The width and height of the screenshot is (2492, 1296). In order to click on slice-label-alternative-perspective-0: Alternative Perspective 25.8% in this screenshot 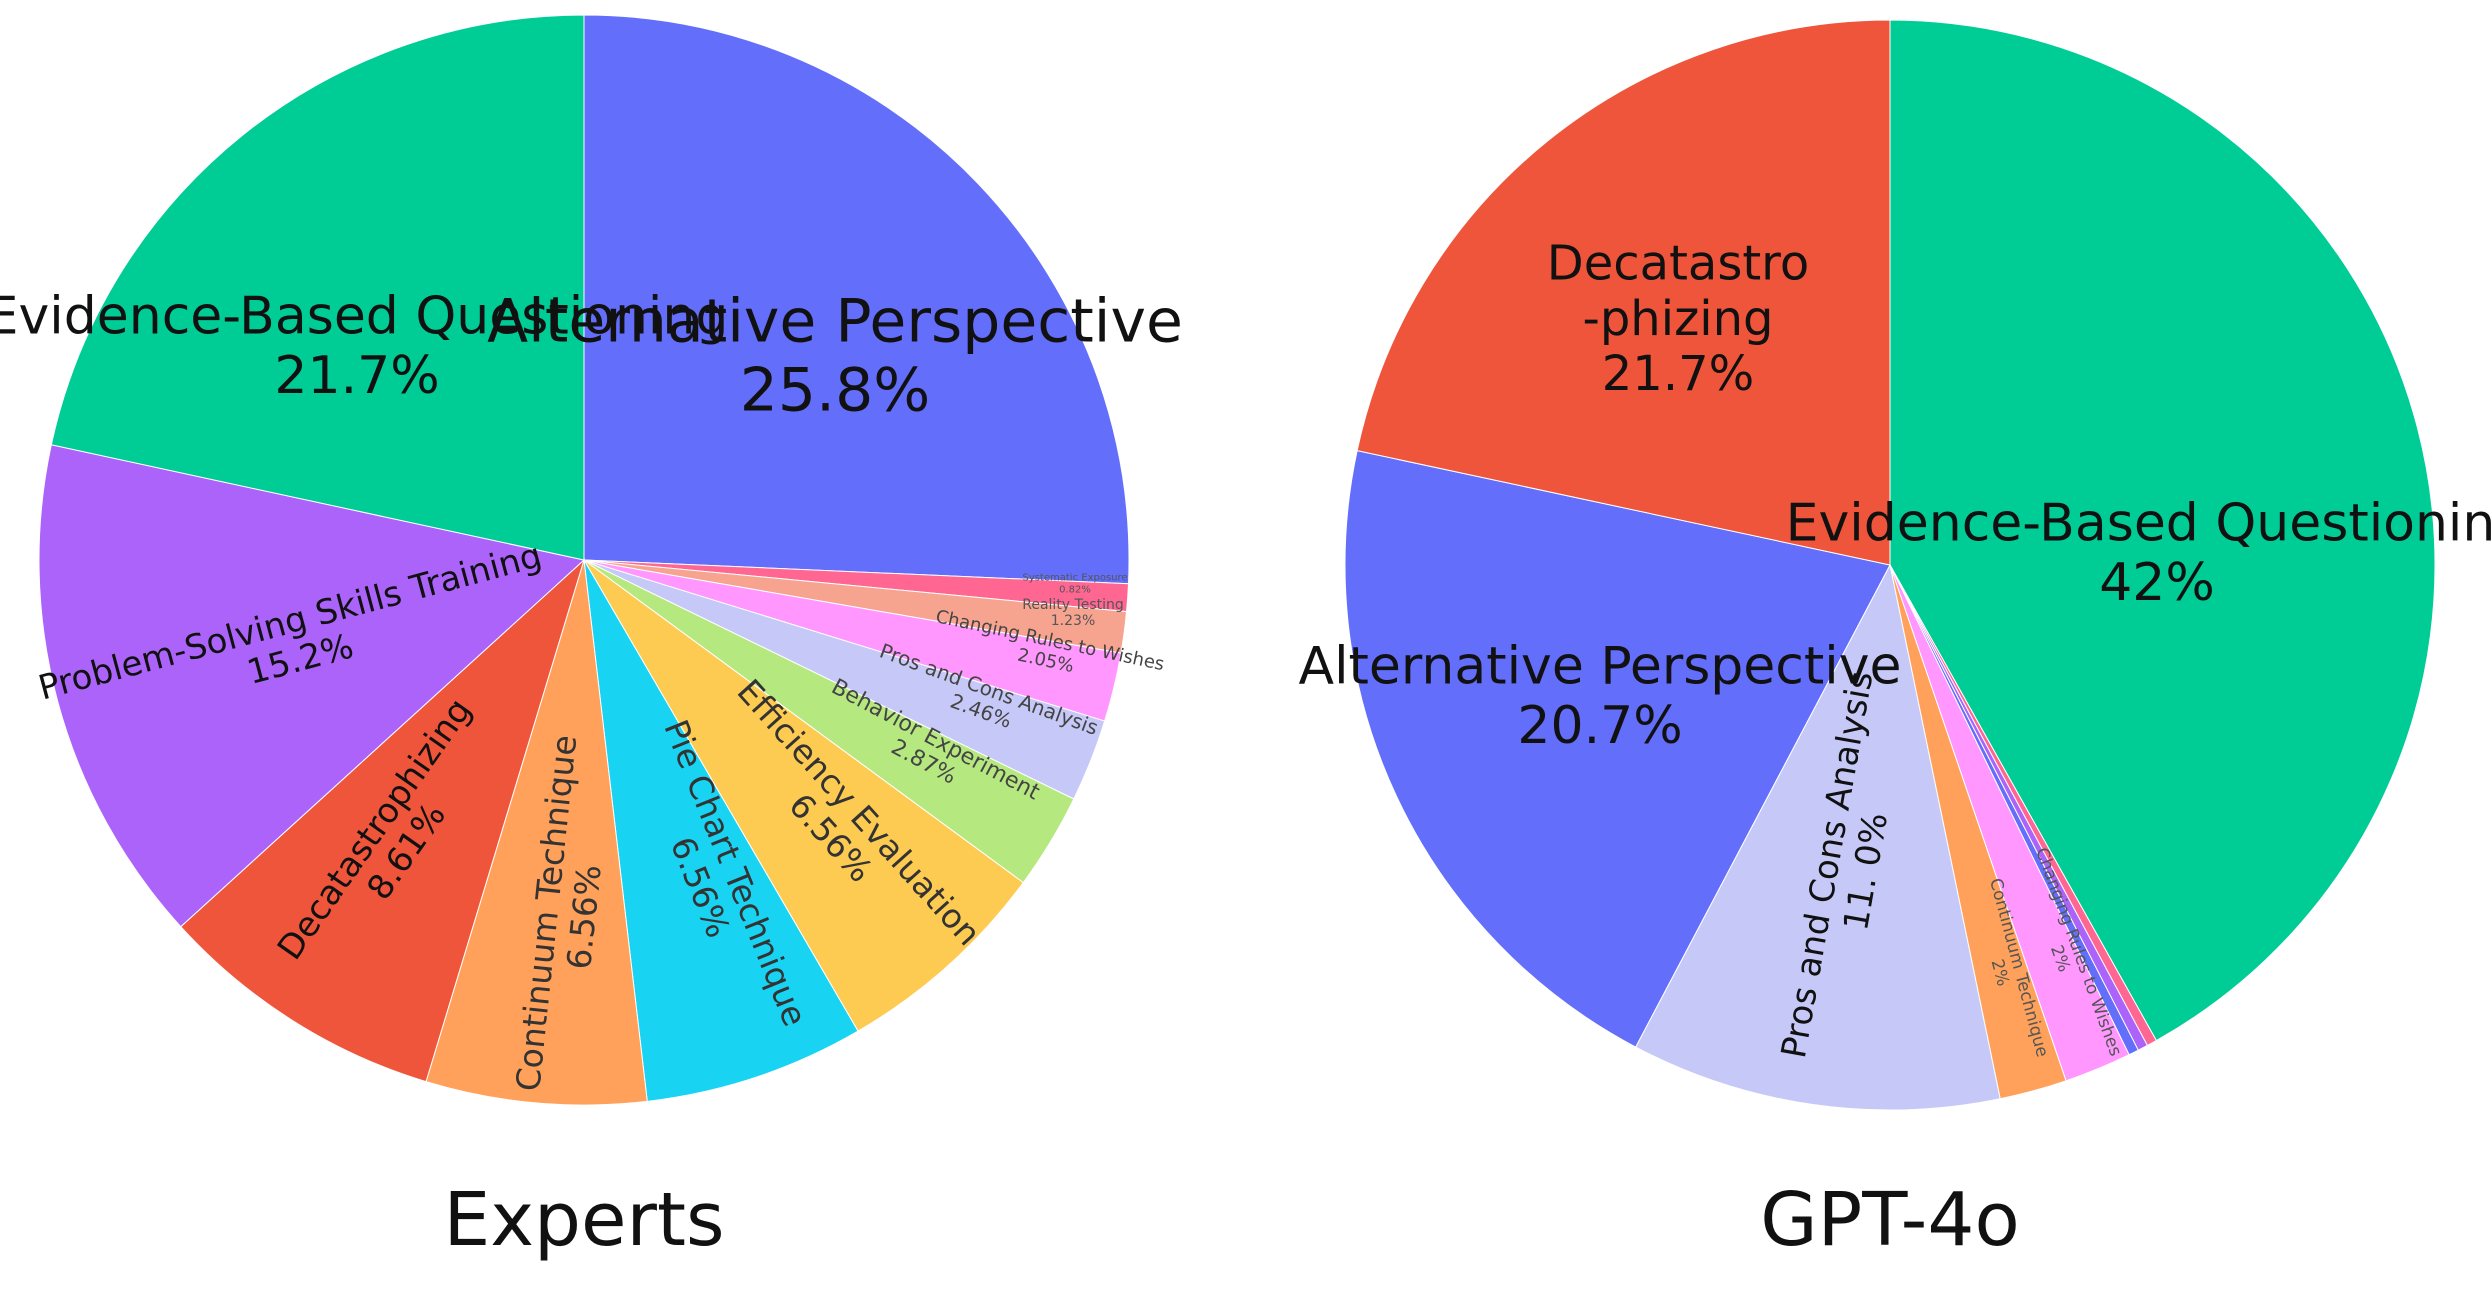, I will do `click(835, 356)`.